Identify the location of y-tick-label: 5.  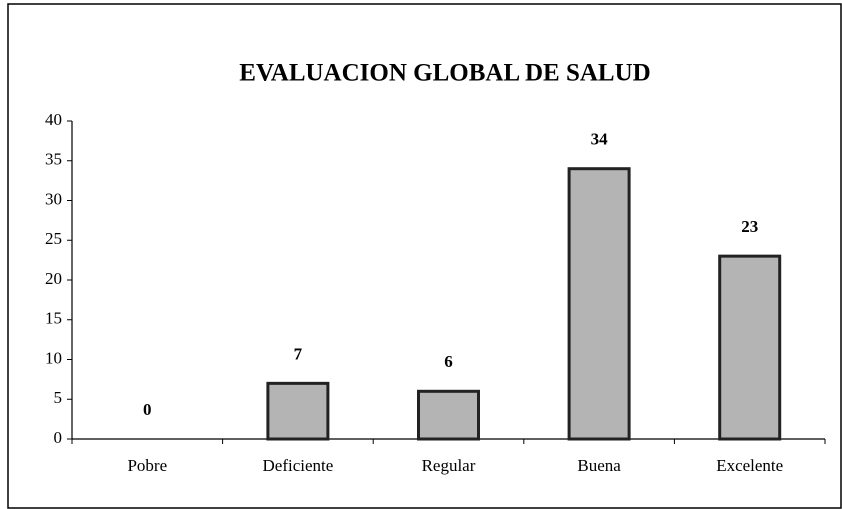
(58, 397).